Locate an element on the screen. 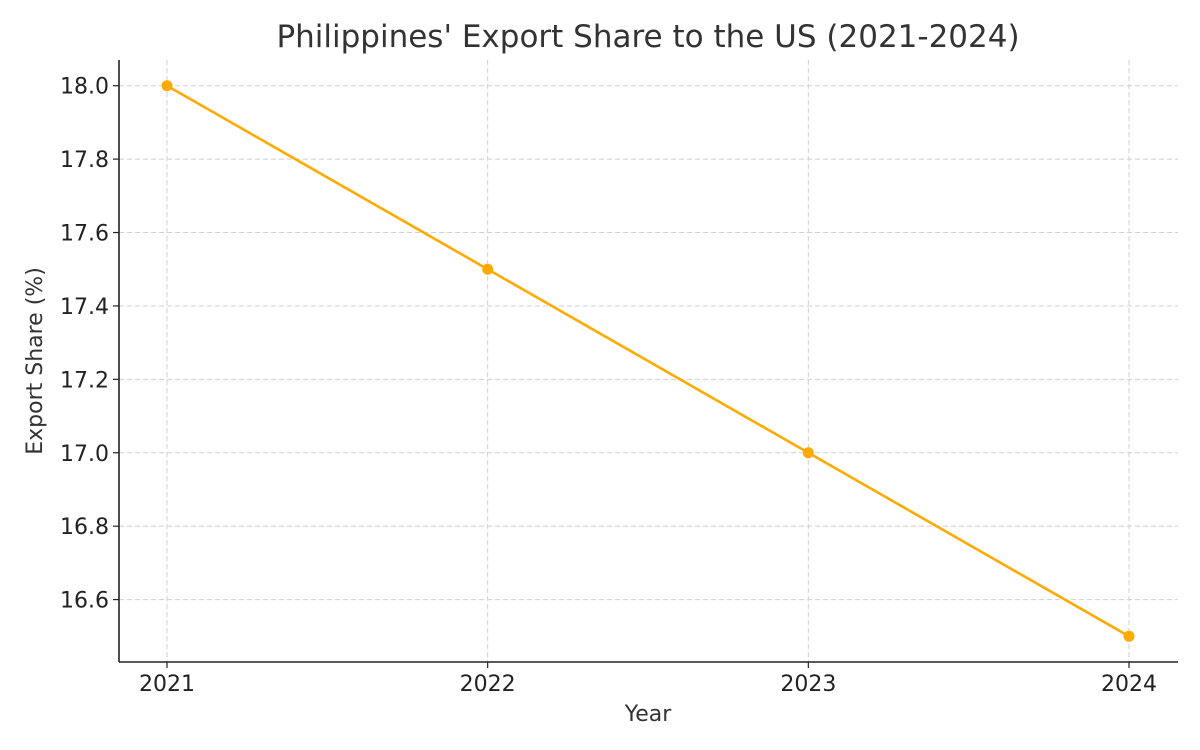  y-tick-label: 17.4 is located at coordinates (84, 307).